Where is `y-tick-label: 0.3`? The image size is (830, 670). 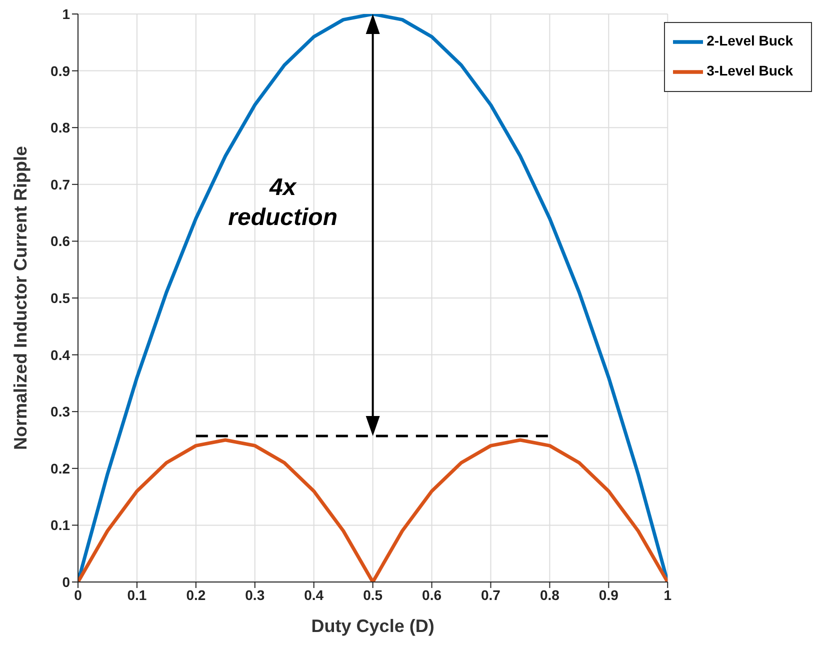 y-tick-label: 0.3 is located at coordinates (60, 412).